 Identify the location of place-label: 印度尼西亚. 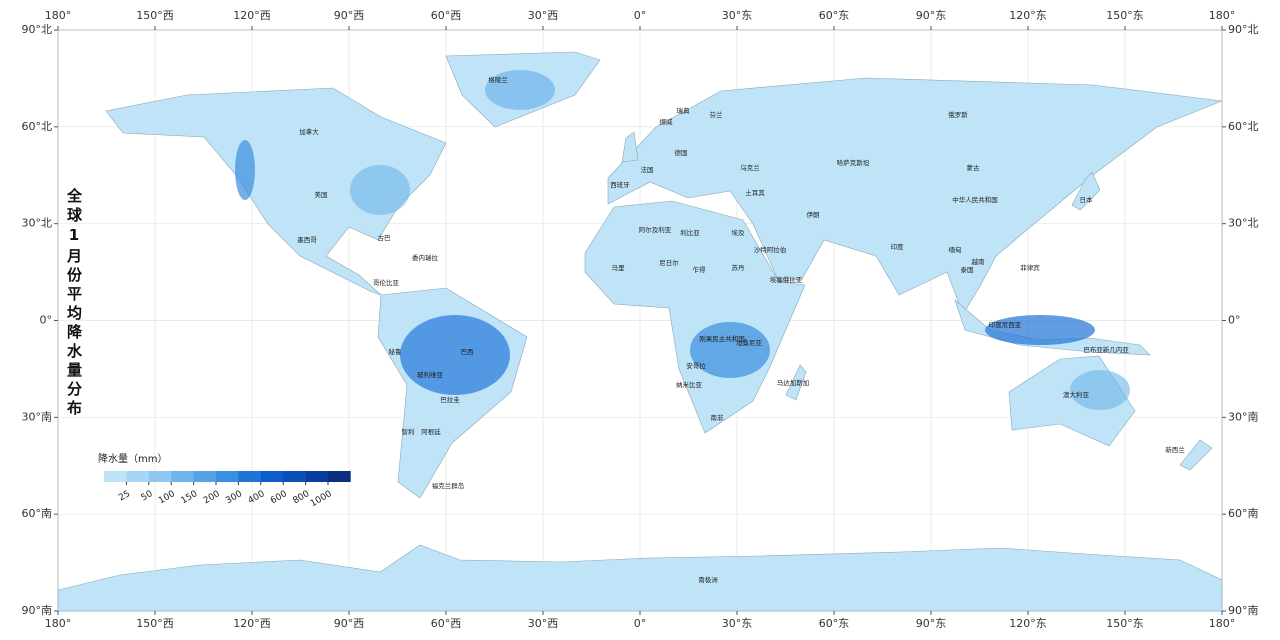
(1005, 324).